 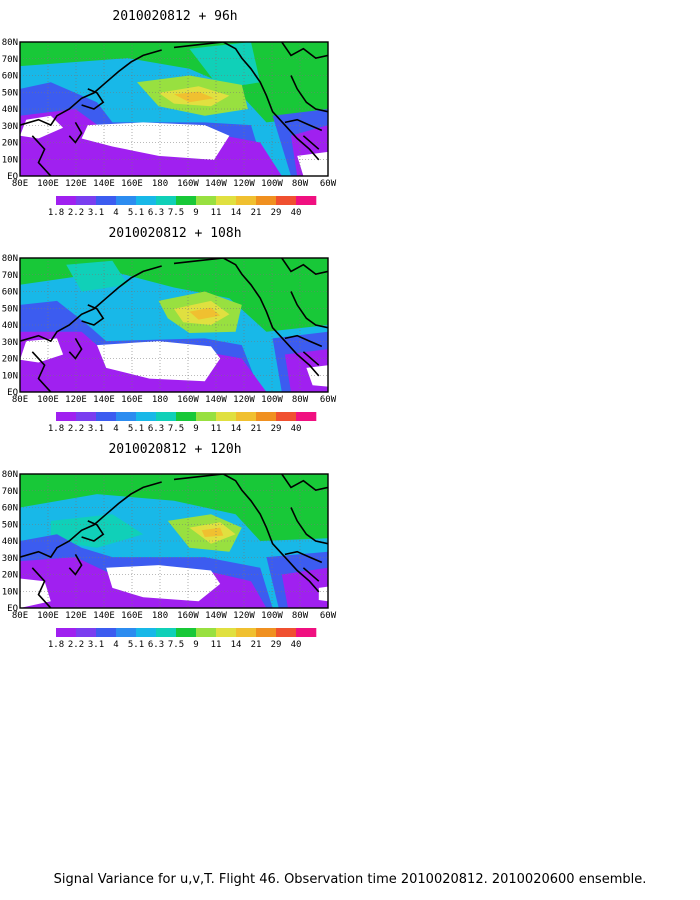 I want to click on colorbar-label: 5.1, so click(x=136, y=213).